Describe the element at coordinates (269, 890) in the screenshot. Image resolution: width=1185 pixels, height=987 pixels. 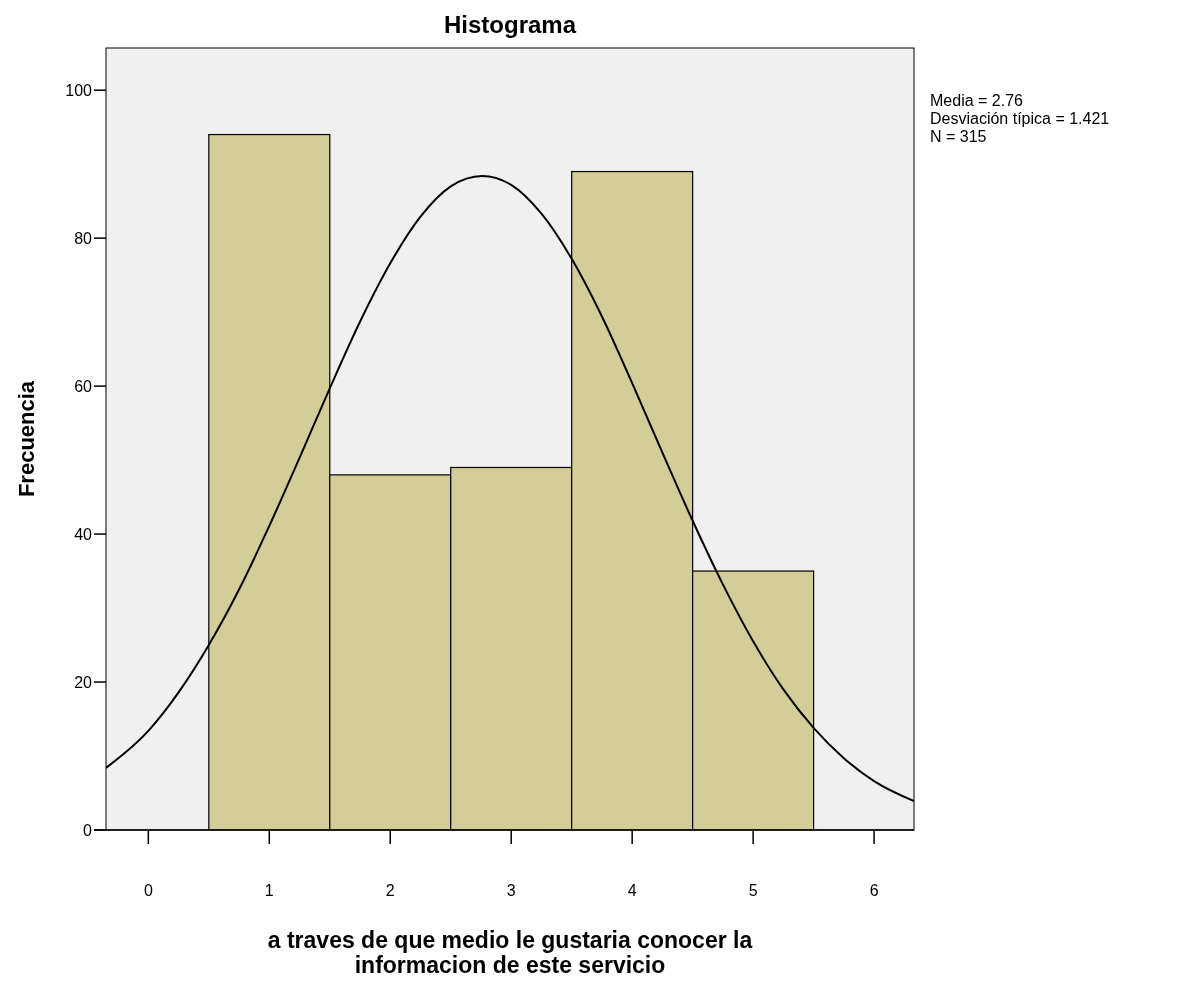
I see `x-tick-label: 1` at that location.